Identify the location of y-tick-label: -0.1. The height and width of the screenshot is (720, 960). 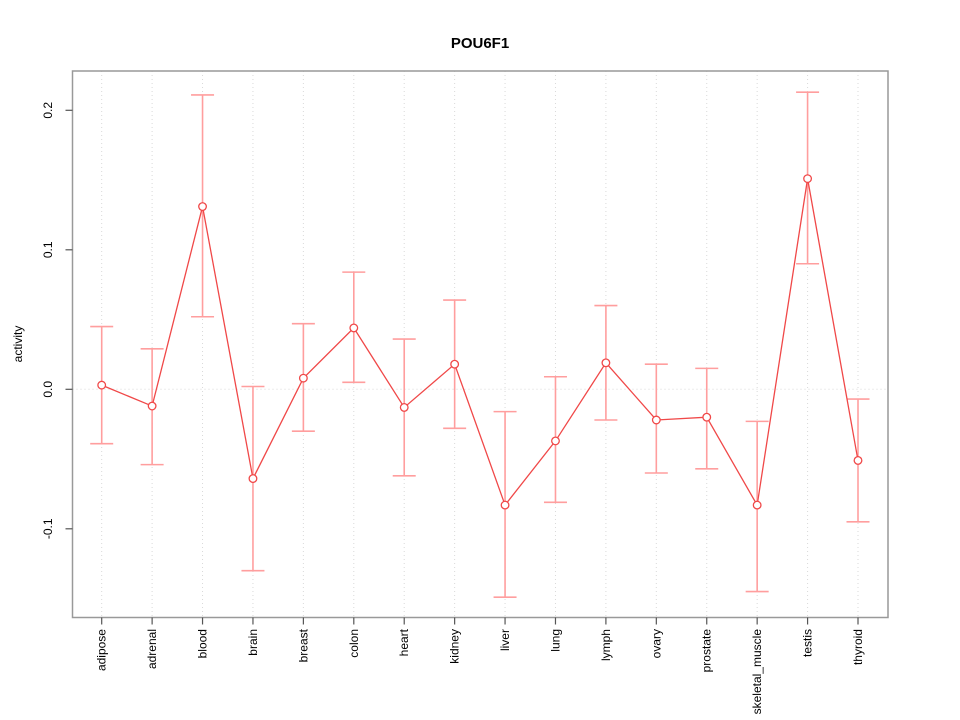
(48, 528).